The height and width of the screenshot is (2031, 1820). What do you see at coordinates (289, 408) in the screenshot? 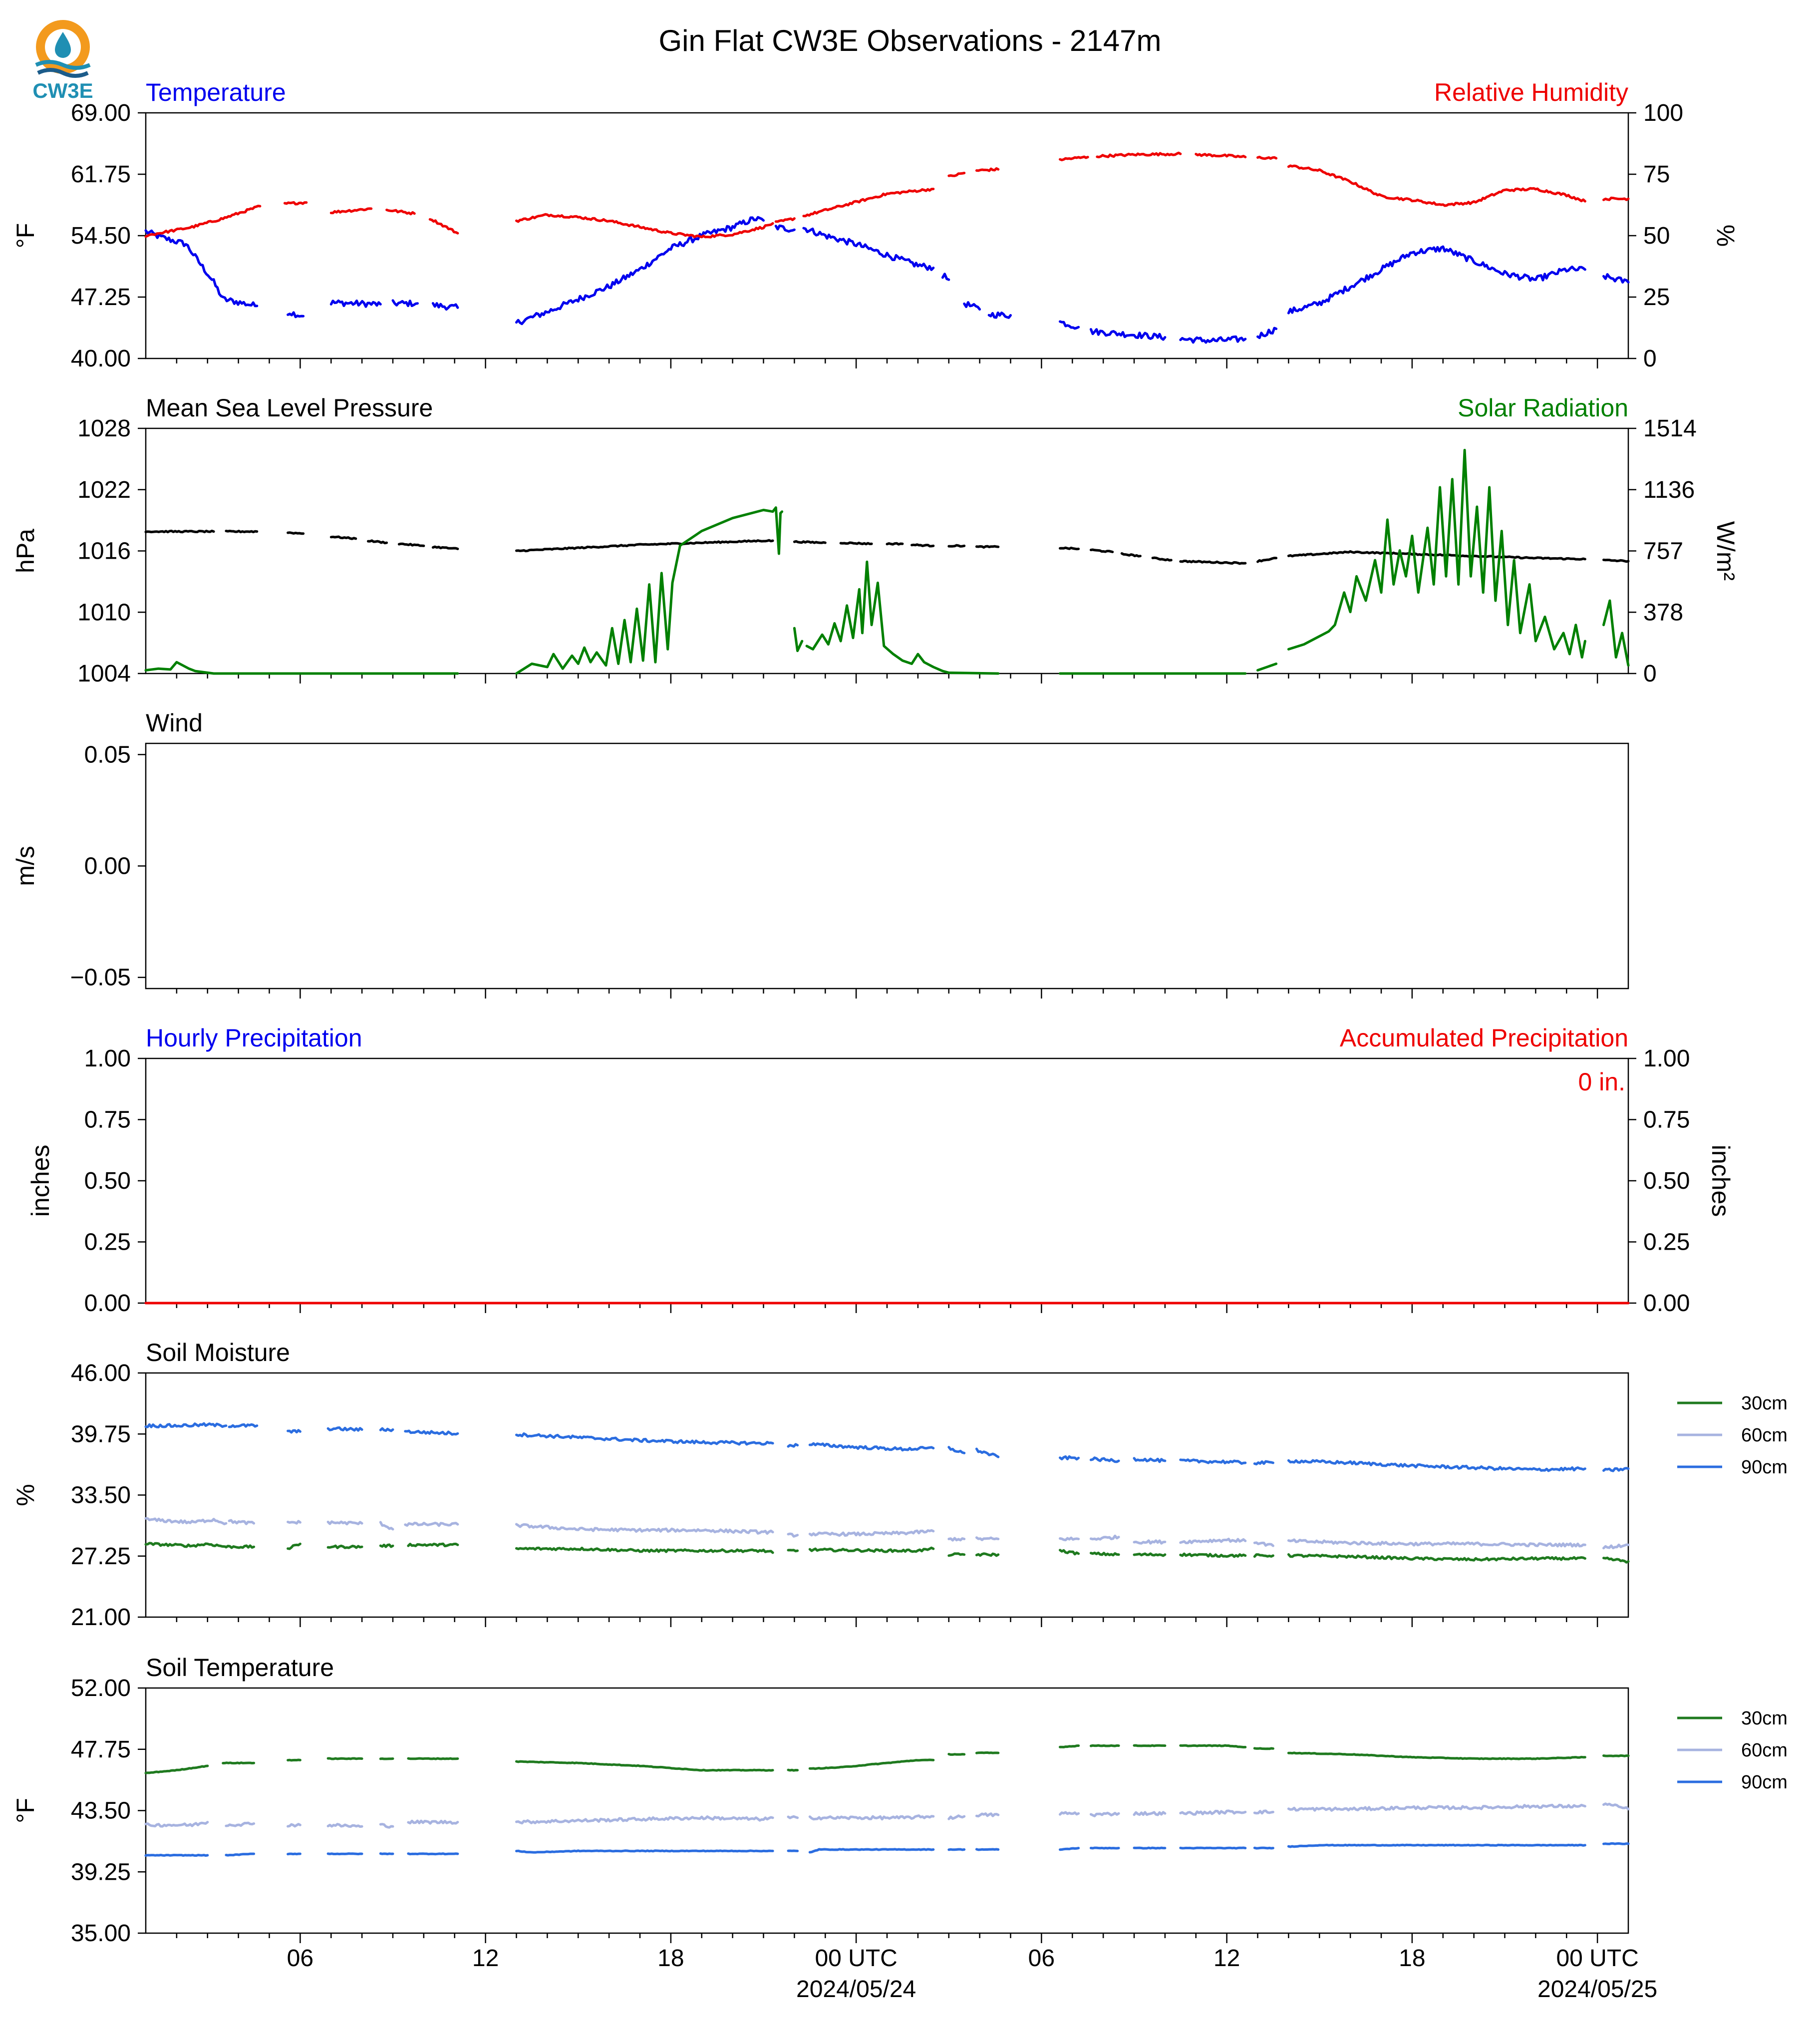
I see `panel-title-left: Mean Sea Level Pressure` at bounding box center [289, 408].